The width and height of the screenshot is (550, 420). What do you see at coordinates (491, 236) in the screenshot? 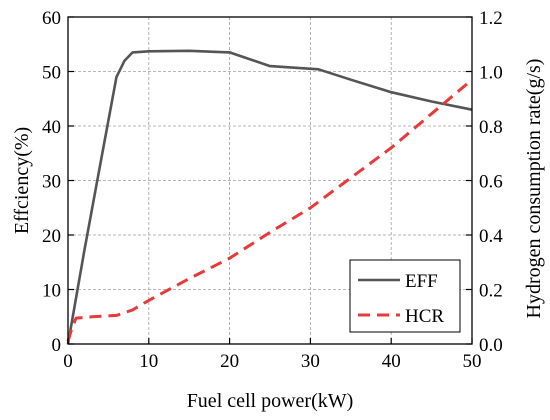
I see `y-right-tick-label: 0.4` at bounding box center [491, 236].